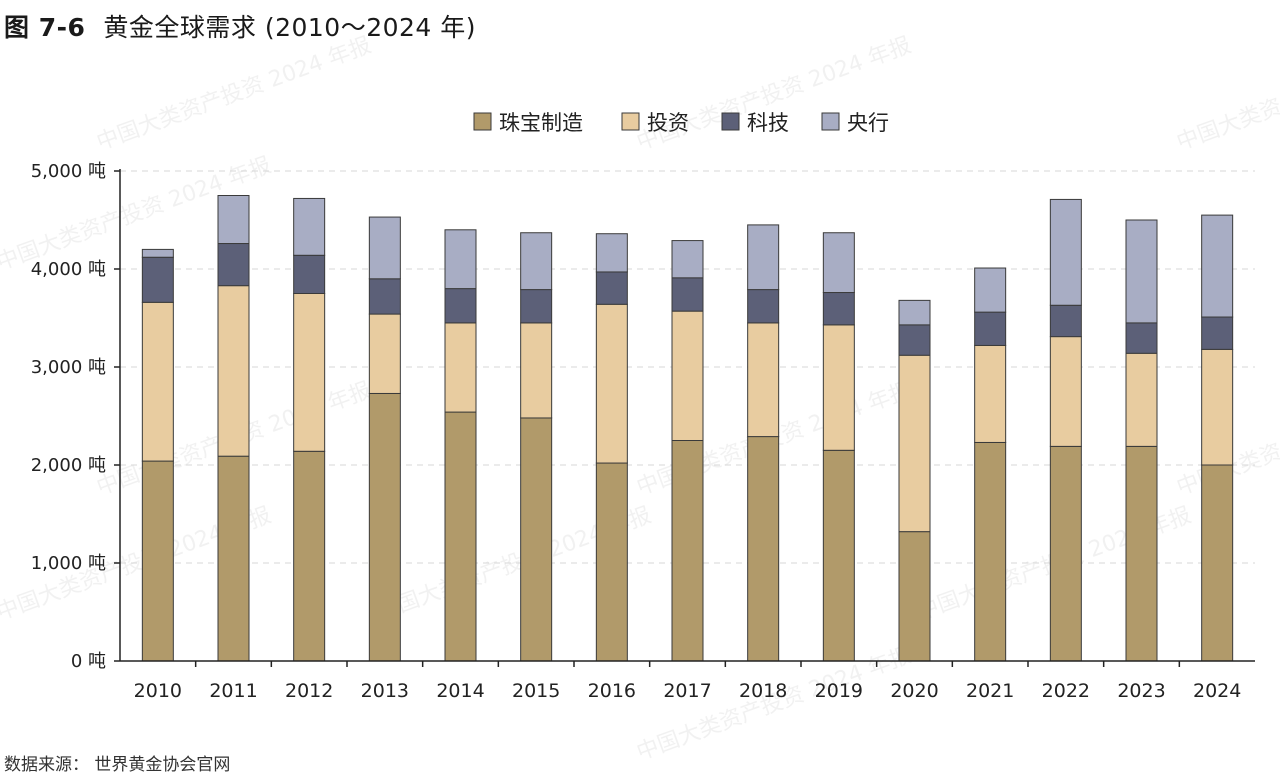 Image resolution: width=1280 pixels, height=777 pixels. I want to click on x-tick-label: 2021, so click(990, 691).